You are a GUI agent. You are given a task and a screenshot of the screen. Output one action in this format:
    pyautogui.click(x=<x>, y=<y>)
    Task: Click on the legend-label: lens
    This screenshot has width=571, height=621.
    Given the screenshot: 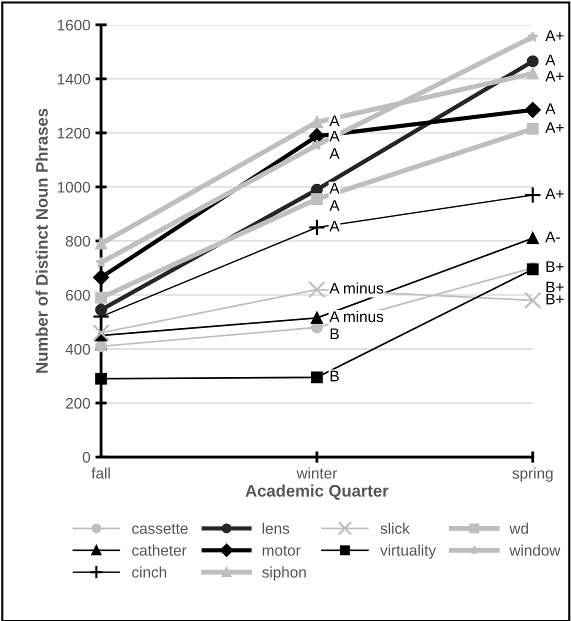 What is the action you would take?
    pyautogui.click(x=276, y=528)
    